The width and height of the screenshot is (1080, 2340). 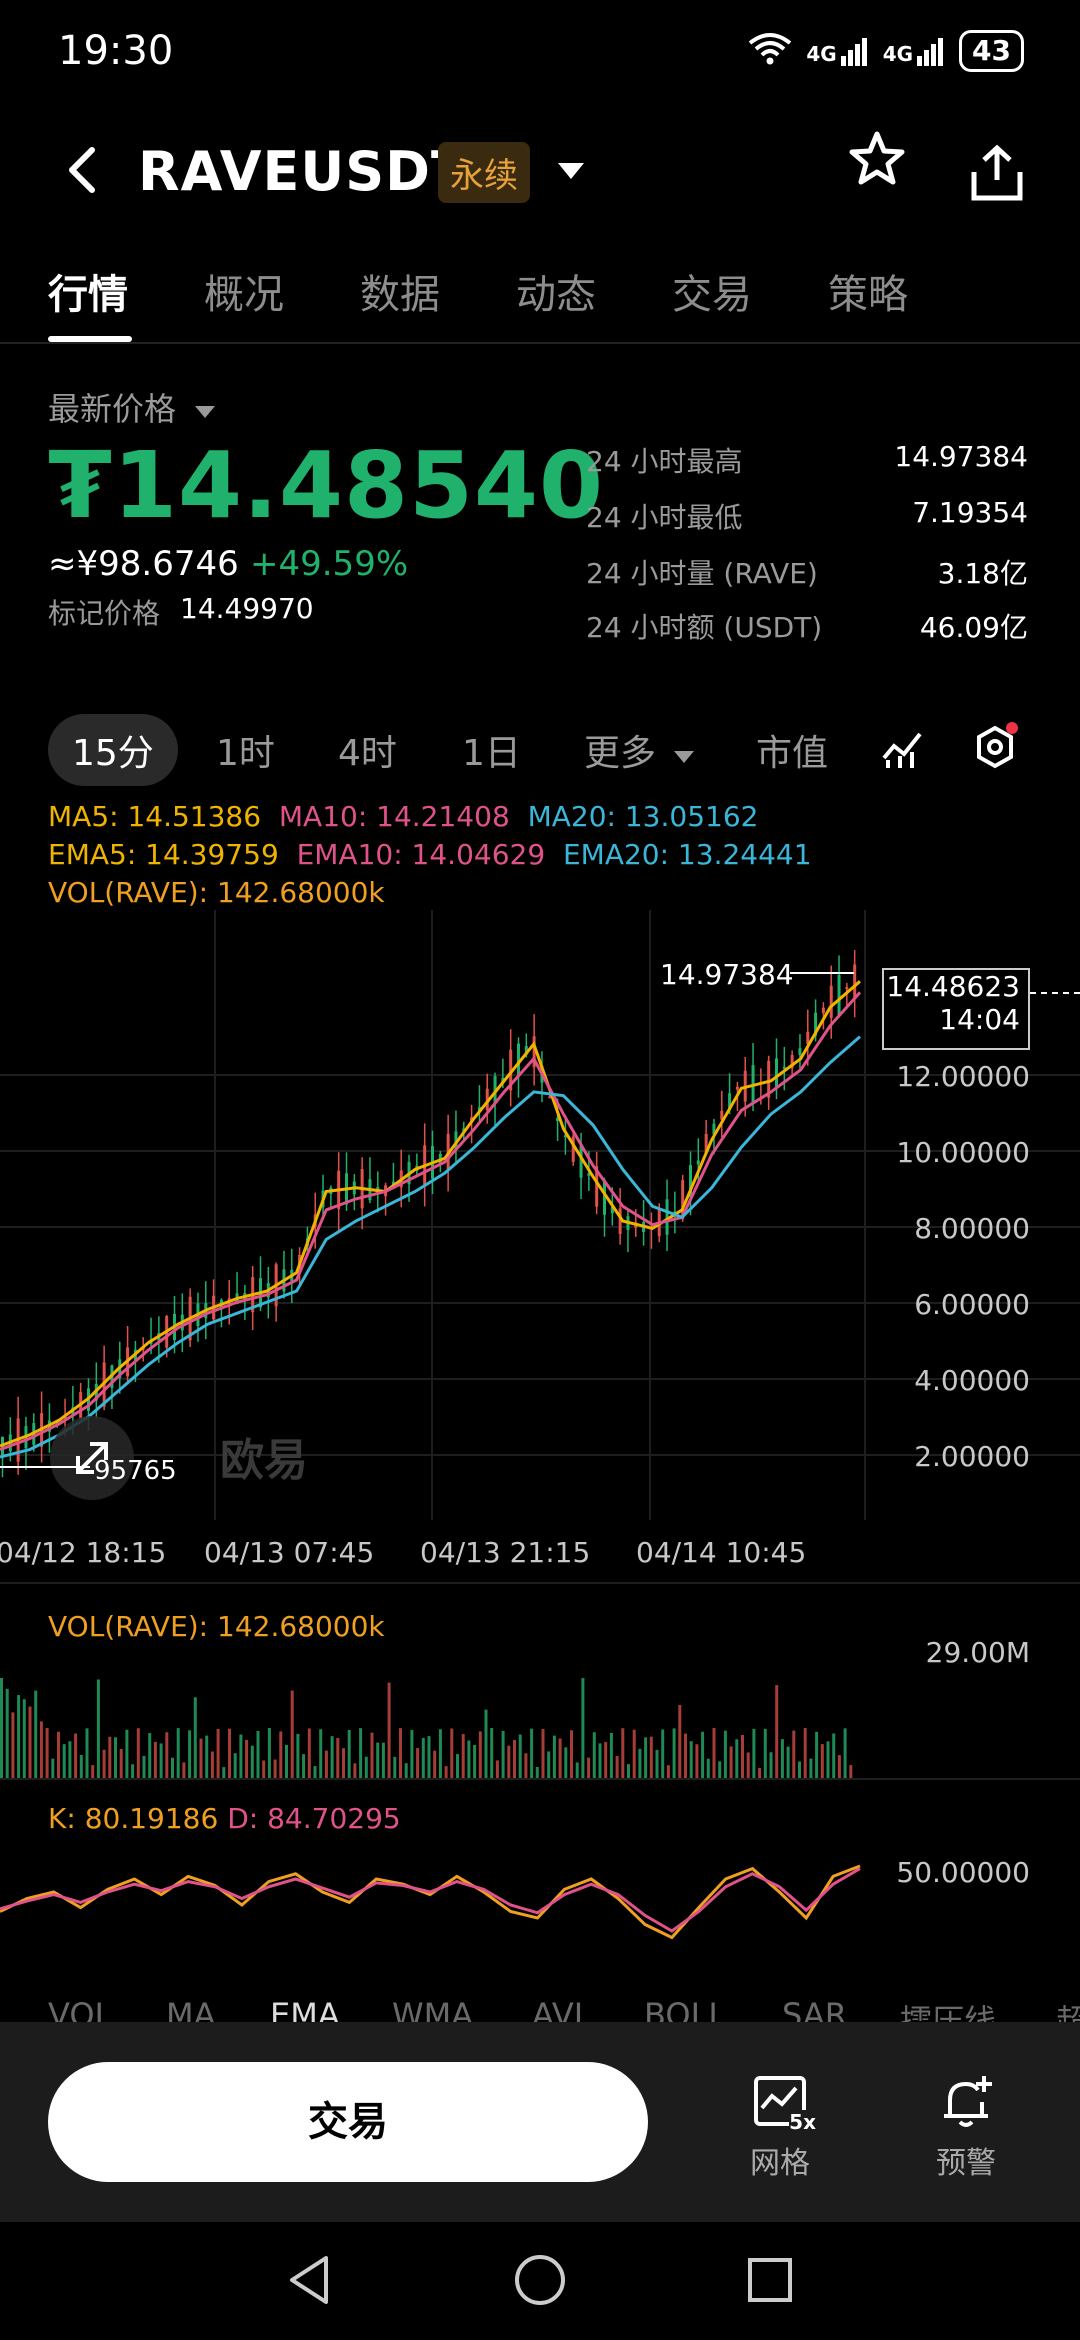 What do you see at coordinates (968, 2101) in the screenshot?
I see `bell-plus-icon` at bounding box center [968, 2101].